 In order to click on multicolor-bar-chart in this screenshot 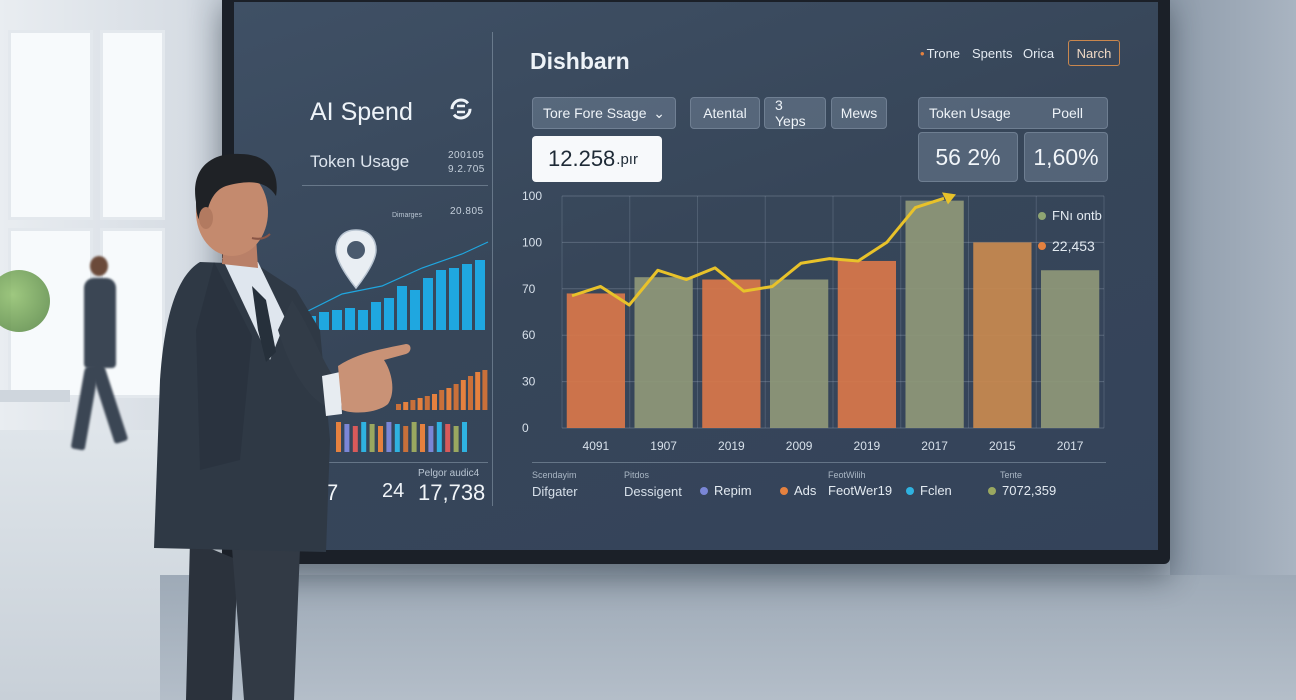, I will do `click(401, 437)`.